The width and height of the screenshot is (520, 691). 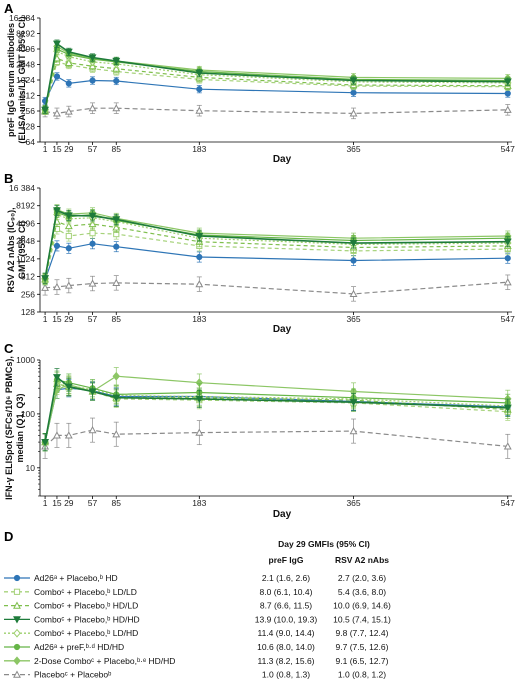 I want to click on y-tick-label: 4096, so click(x=25, y=223).